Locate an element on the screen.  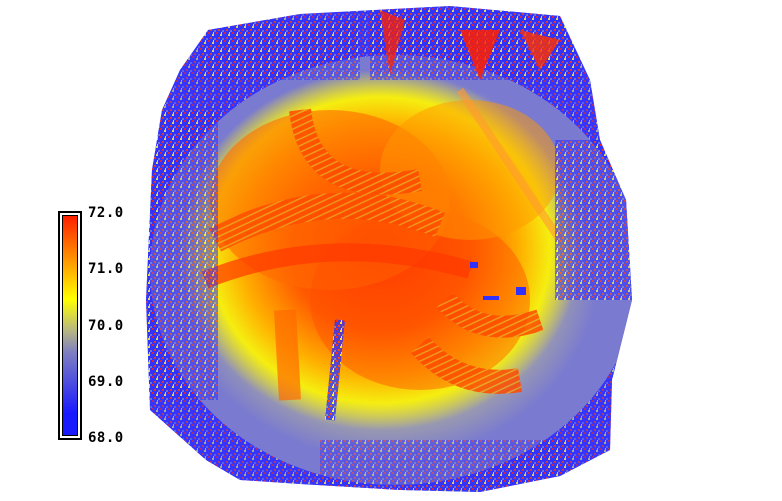
legend-tick-label: 70.0 is located at coordinates (106, 325).